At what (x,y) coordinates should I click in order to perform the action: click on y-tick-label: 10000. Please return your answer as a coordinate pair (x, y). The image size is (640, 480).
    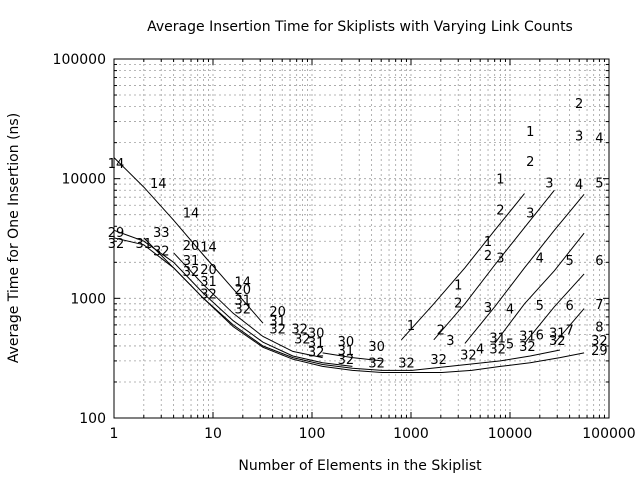
    Looking at the image, I should click on (83, 180).